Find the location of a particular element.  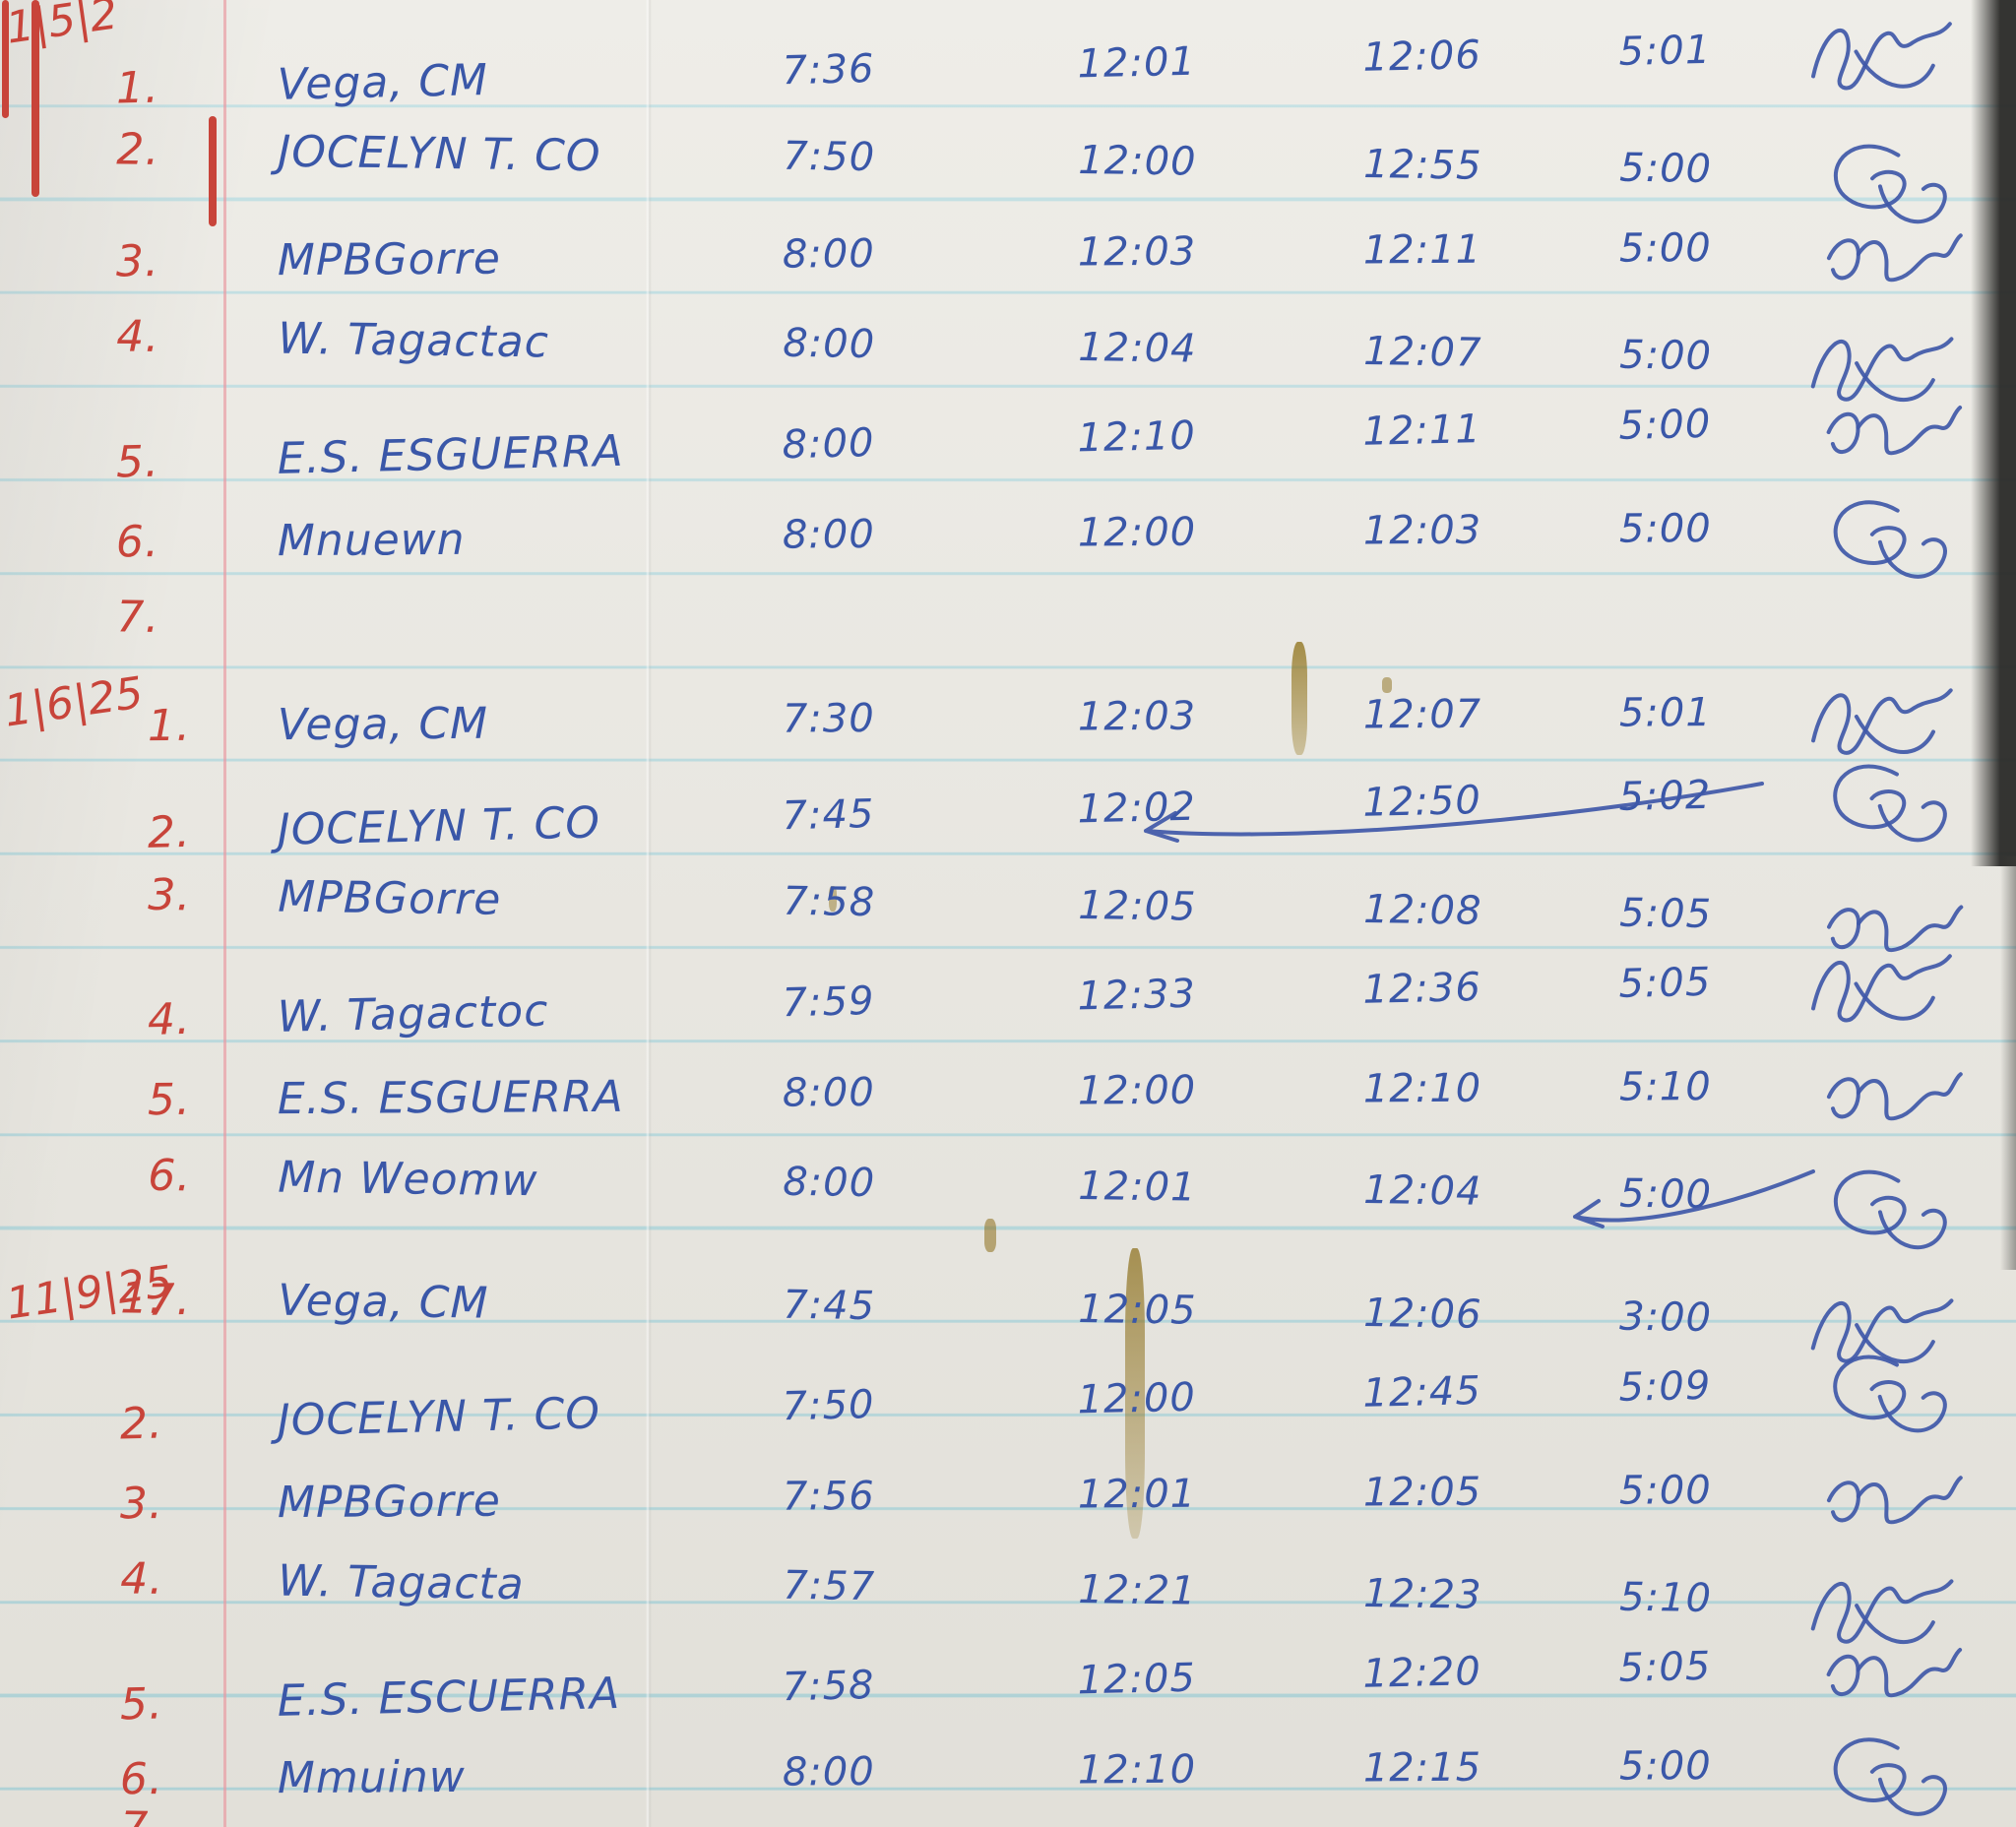

employee-name: W. Tagactoc is located at coordinates (413, 1013).